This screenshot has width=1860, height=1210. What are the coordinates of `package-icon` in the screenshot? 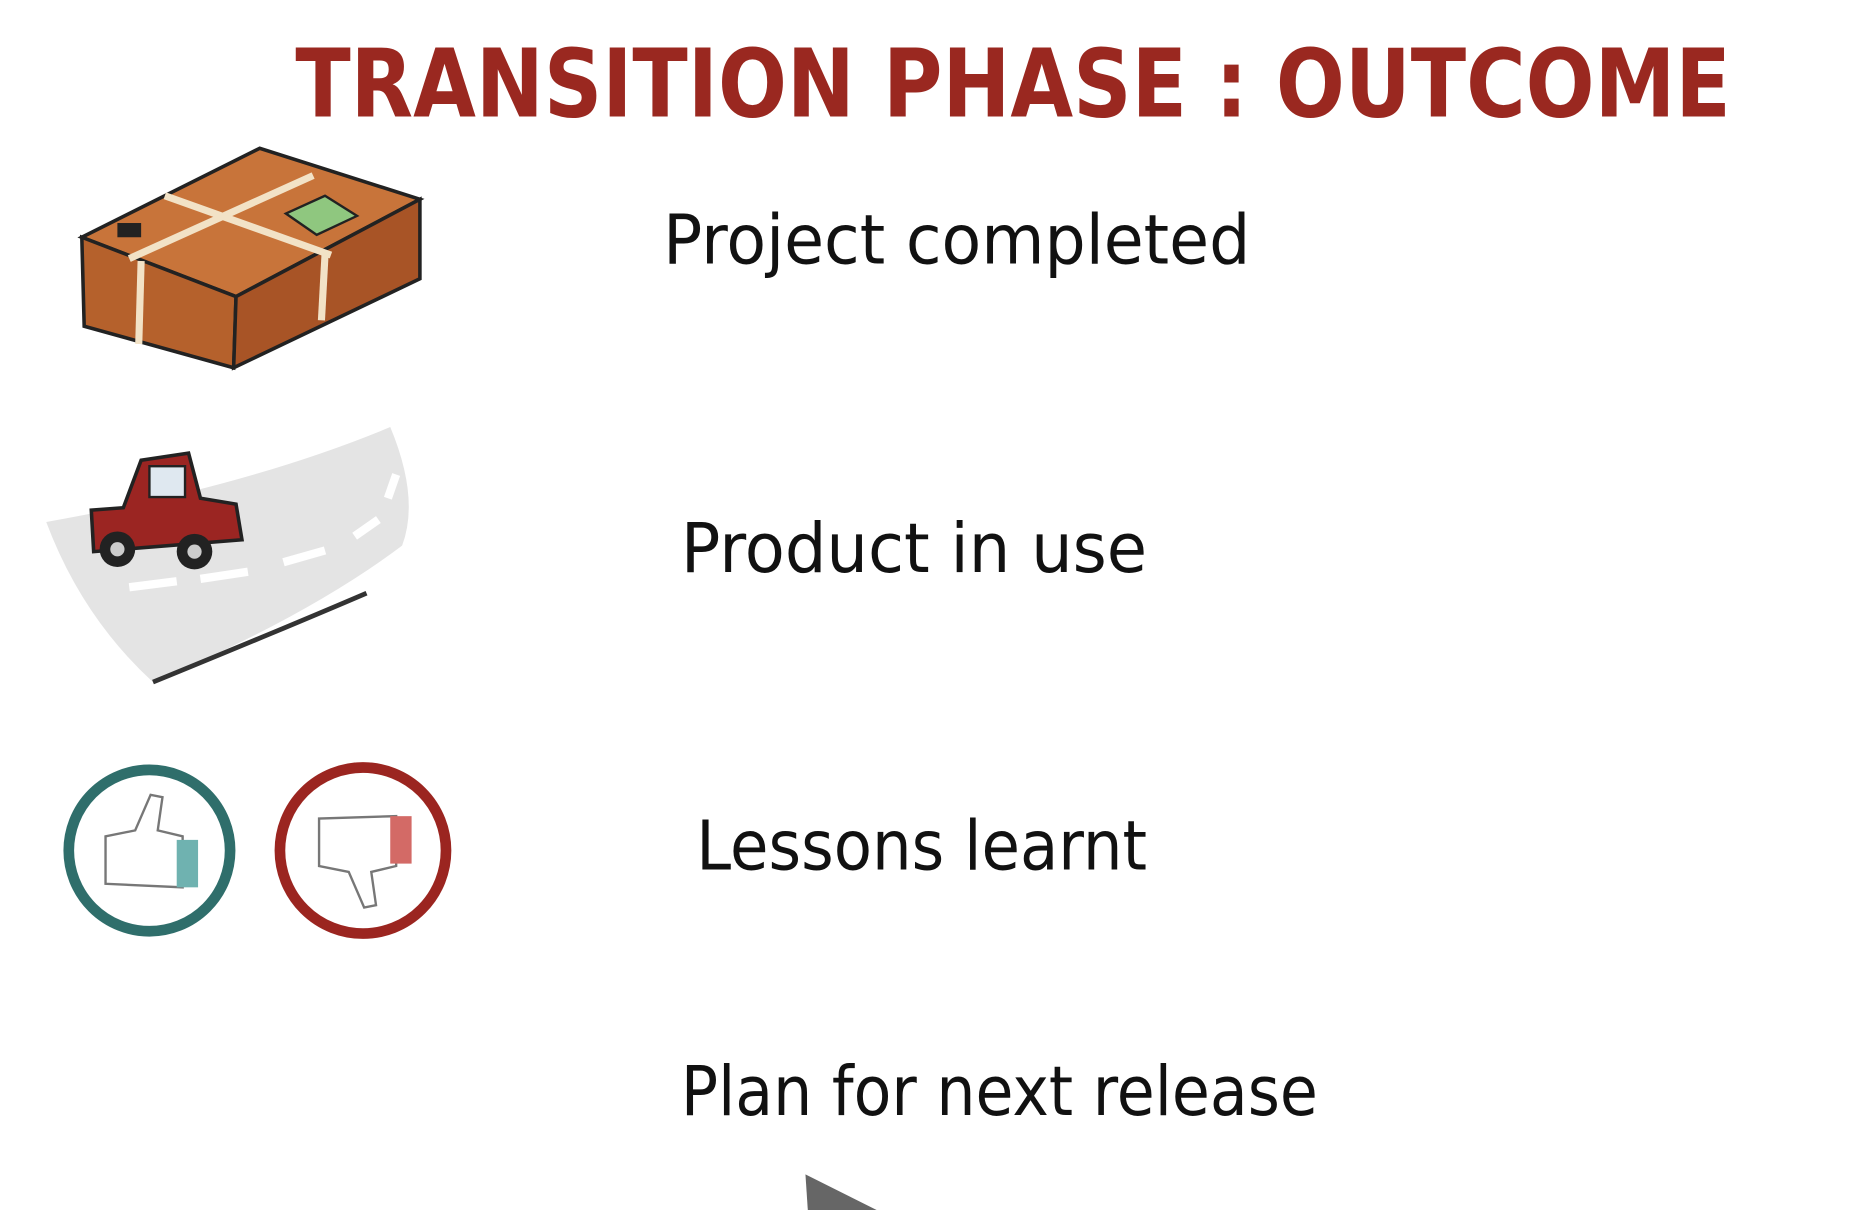 It's located at (251, 258).